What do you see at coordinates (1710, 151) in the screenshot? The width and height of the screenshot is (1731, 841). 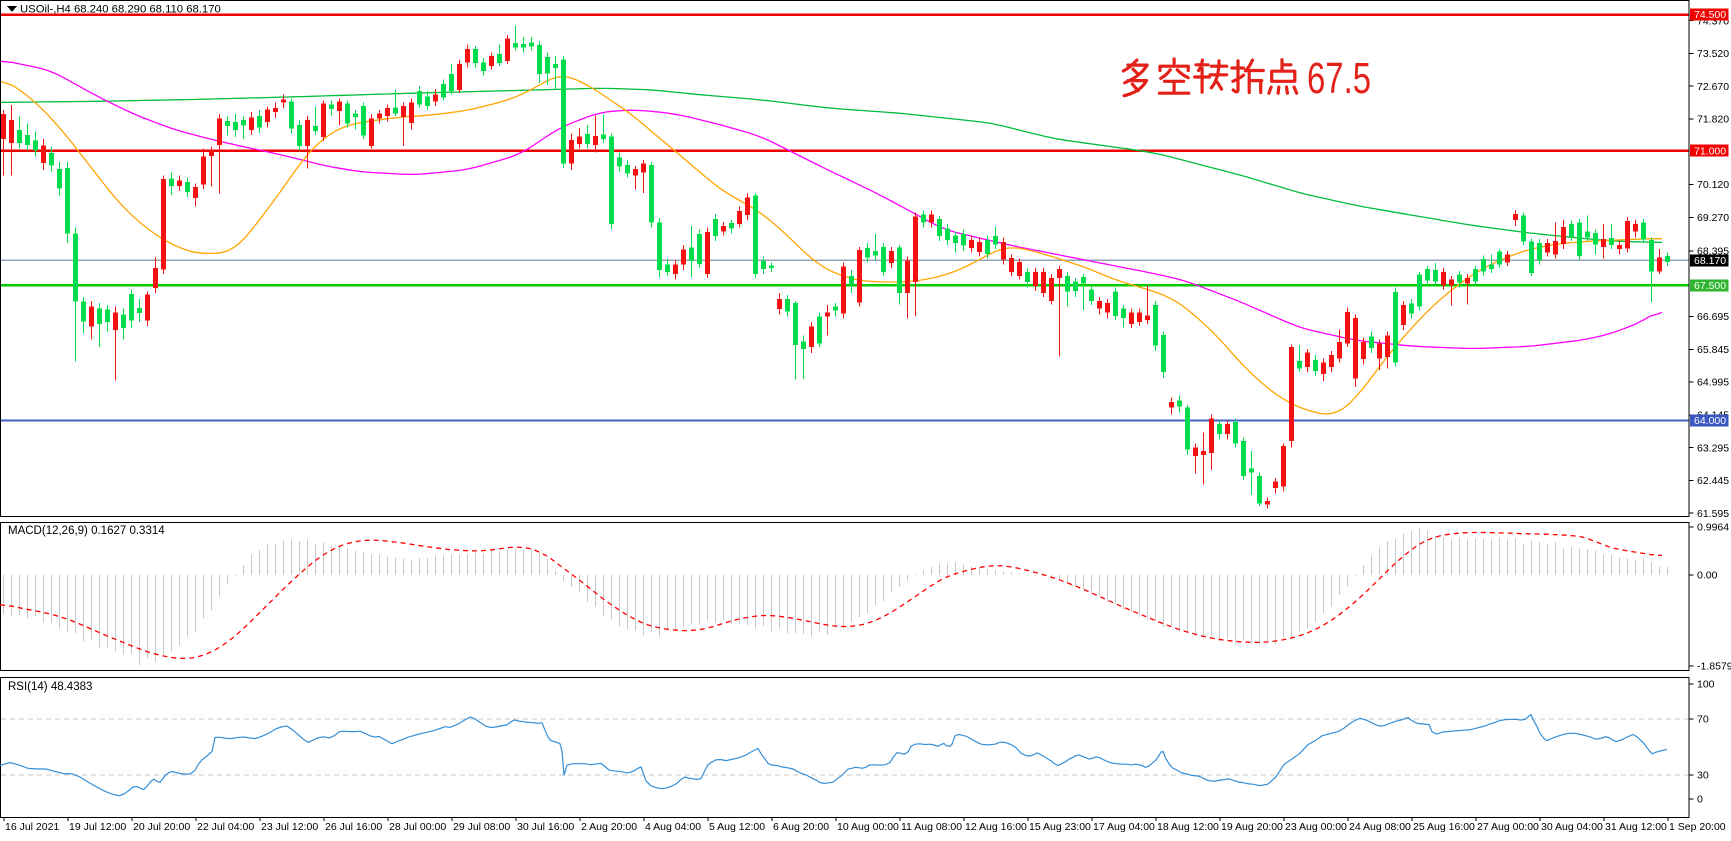 I see `svg-text: 71.000` at bounding box center [1710, 151].